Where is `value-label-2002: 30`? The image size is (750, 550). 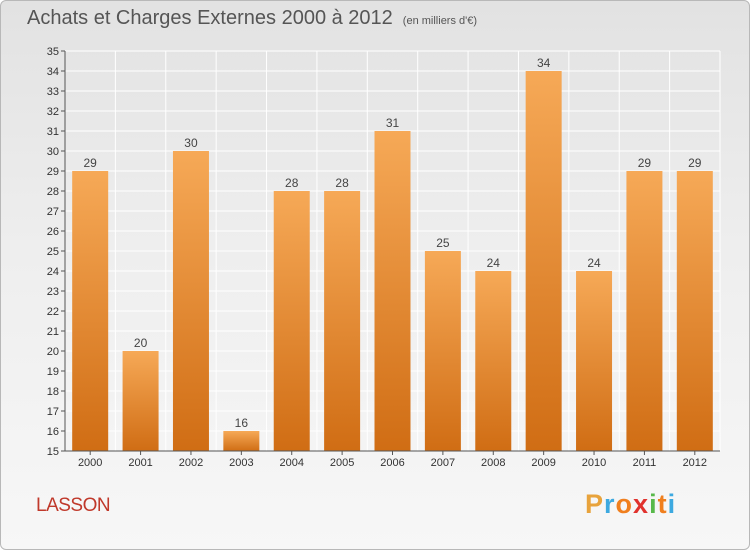
value-label-2002: 30 is located at coordinates (191, 143).